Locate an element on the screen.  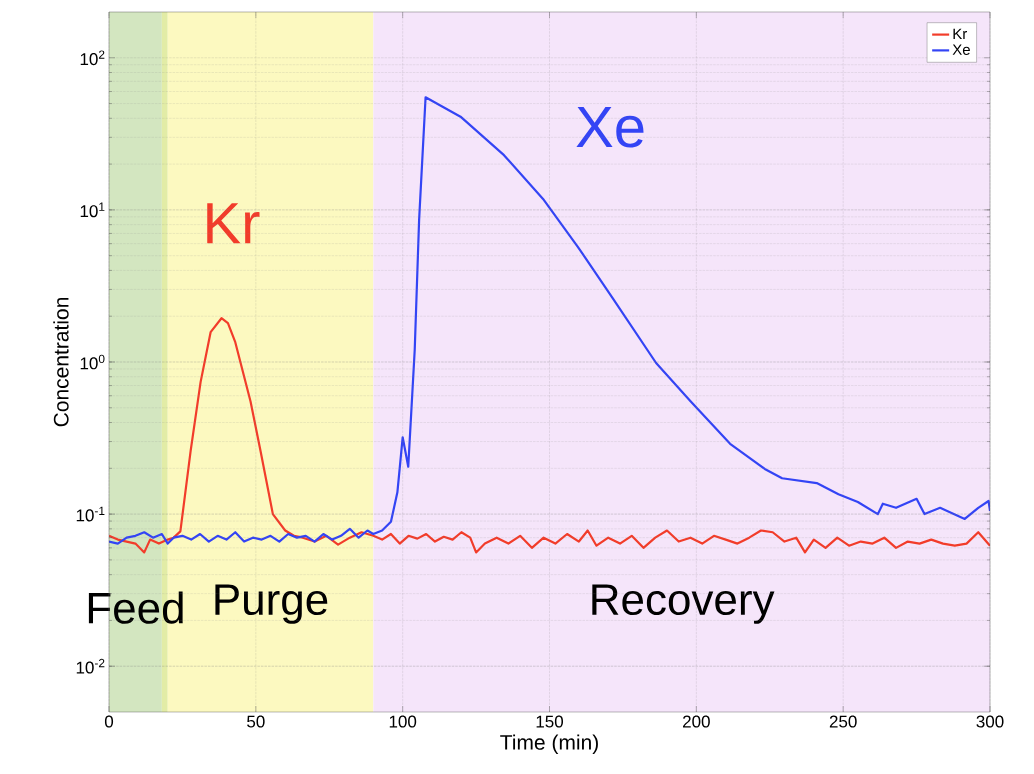
annotation: Xe is located at coordinates (610, 127).